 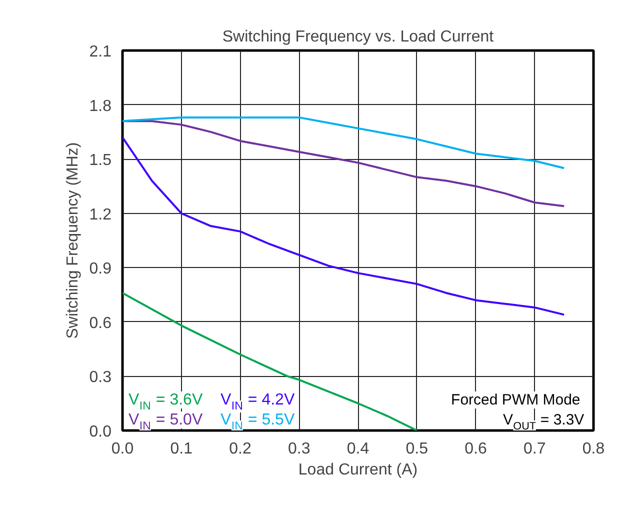 What do you see at coordinates (100, 161) in the screenshot?
I see `y-tick-label: 1.5` at bounding box center [100, 161].